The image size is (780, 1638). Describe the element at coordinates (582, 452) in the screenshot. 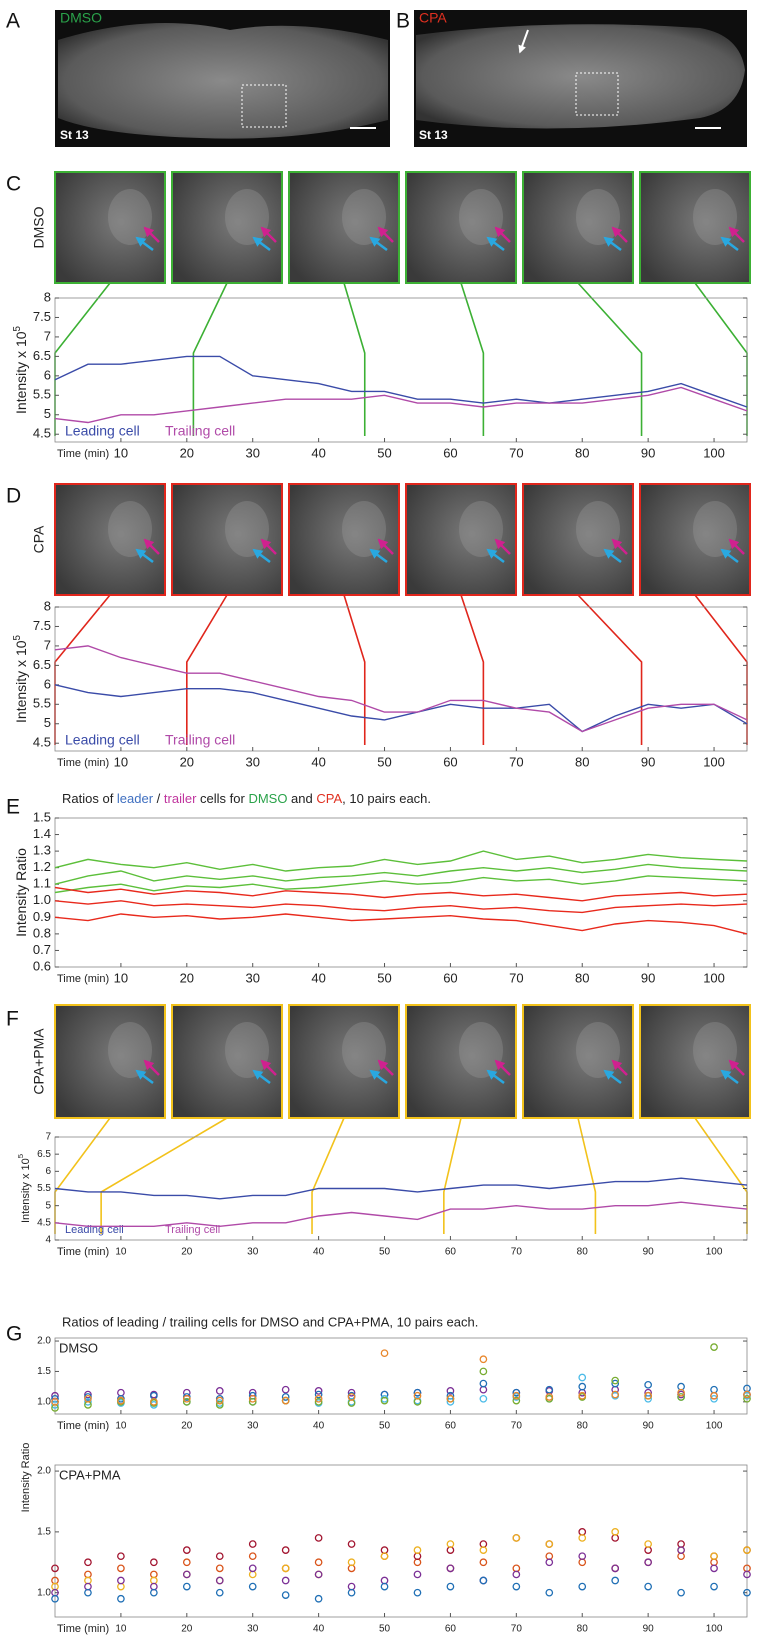

I see `x-tick-label: 80` at that location.